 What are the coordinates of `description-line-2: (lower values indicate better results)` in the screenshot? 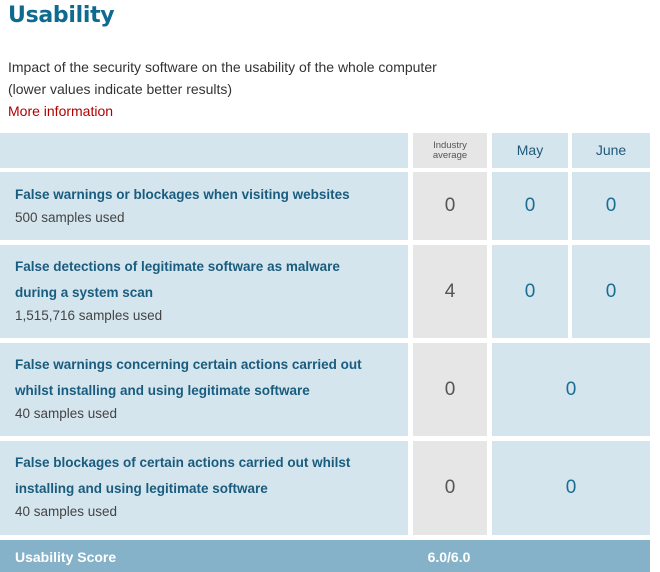 It's located at (120, 89).